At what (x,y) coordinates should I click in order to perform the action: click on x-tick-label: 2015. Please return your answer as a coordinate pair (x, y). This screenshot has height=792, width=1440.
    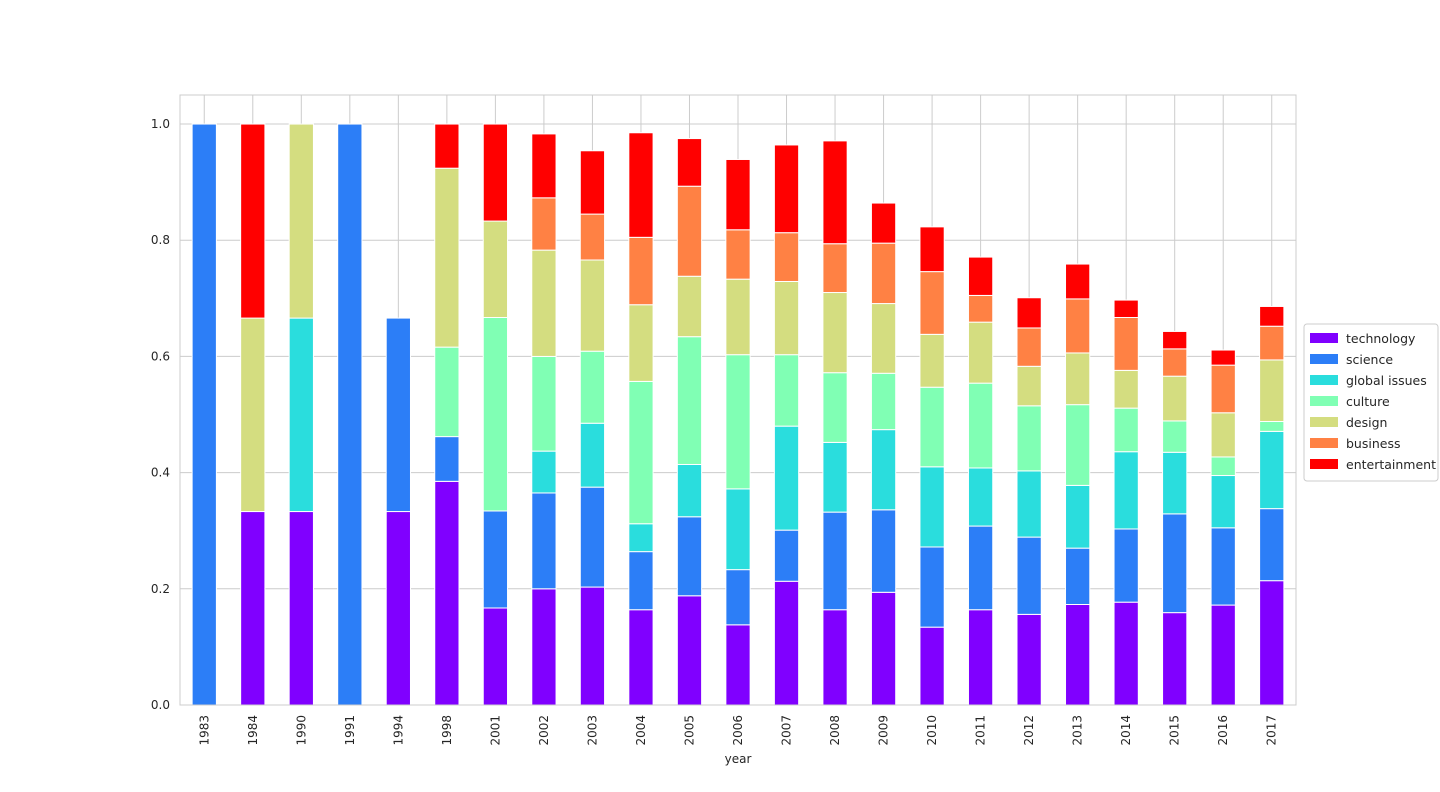
    Looking at the image, I should click on (1175, 730).